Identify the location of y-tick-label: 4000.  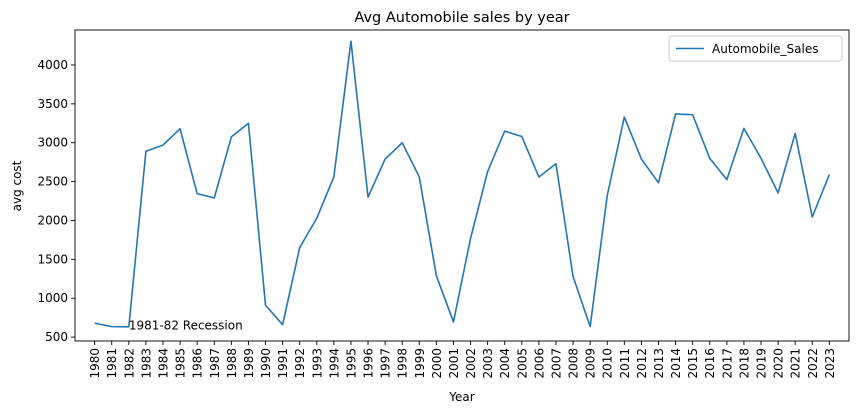
(52, 65).